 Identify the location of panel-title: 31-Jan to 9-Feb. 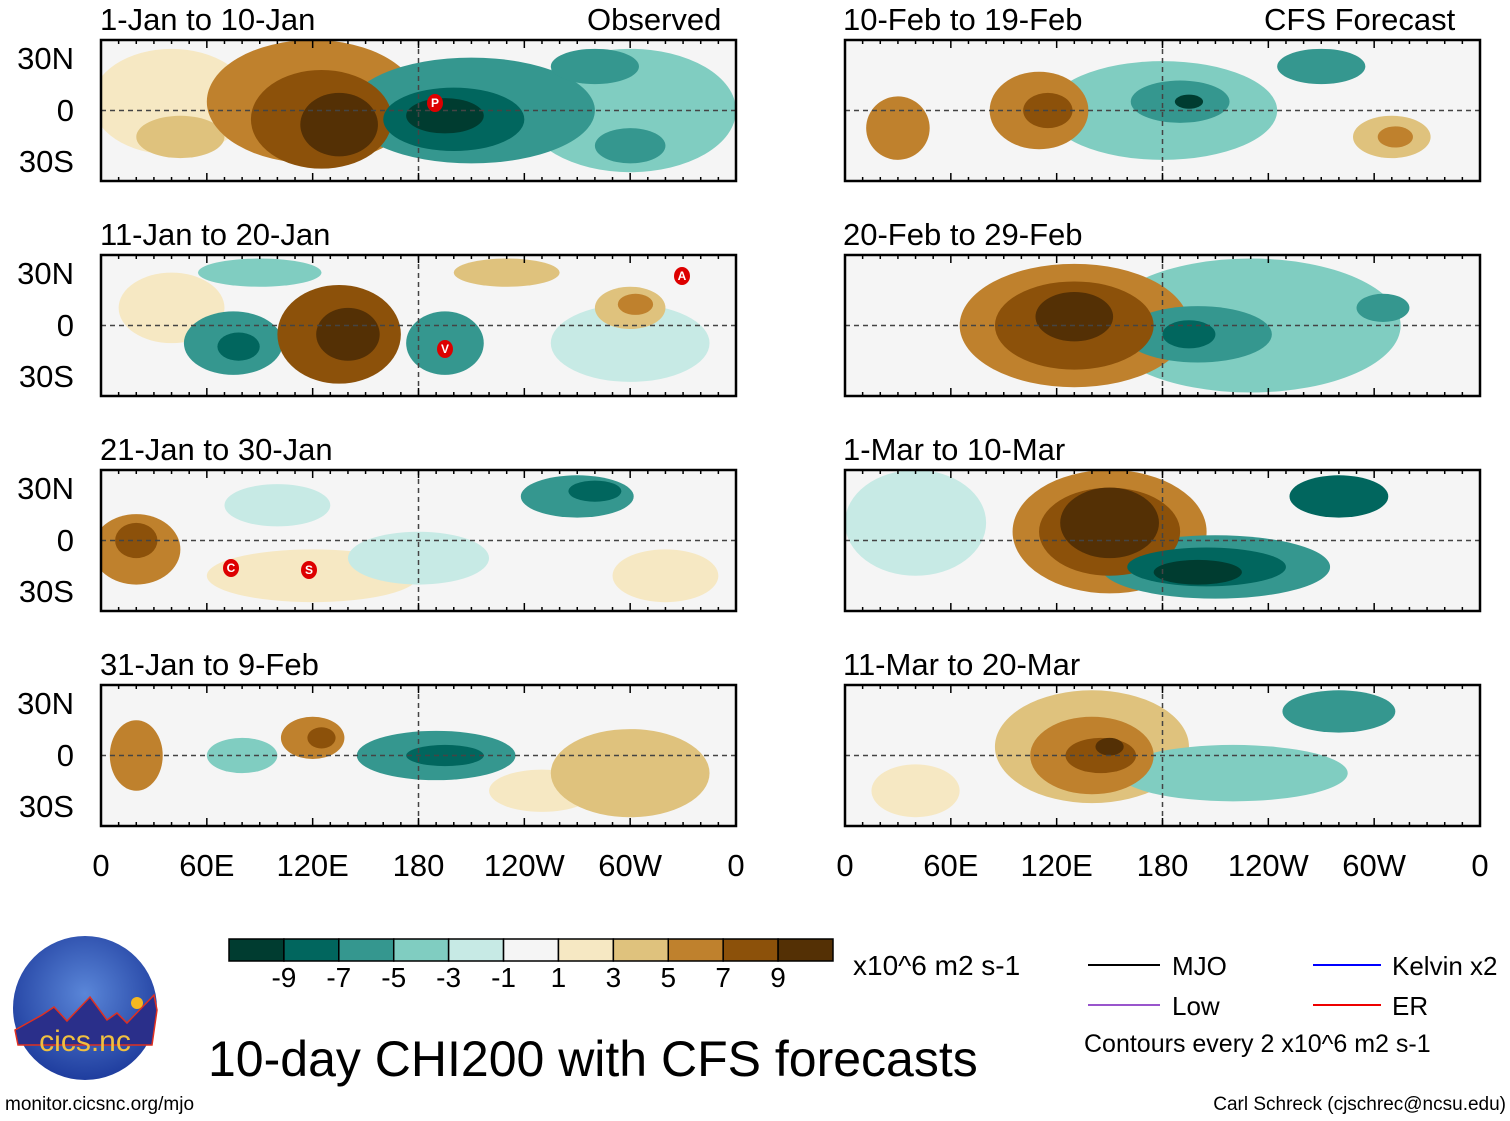
(209, 664).